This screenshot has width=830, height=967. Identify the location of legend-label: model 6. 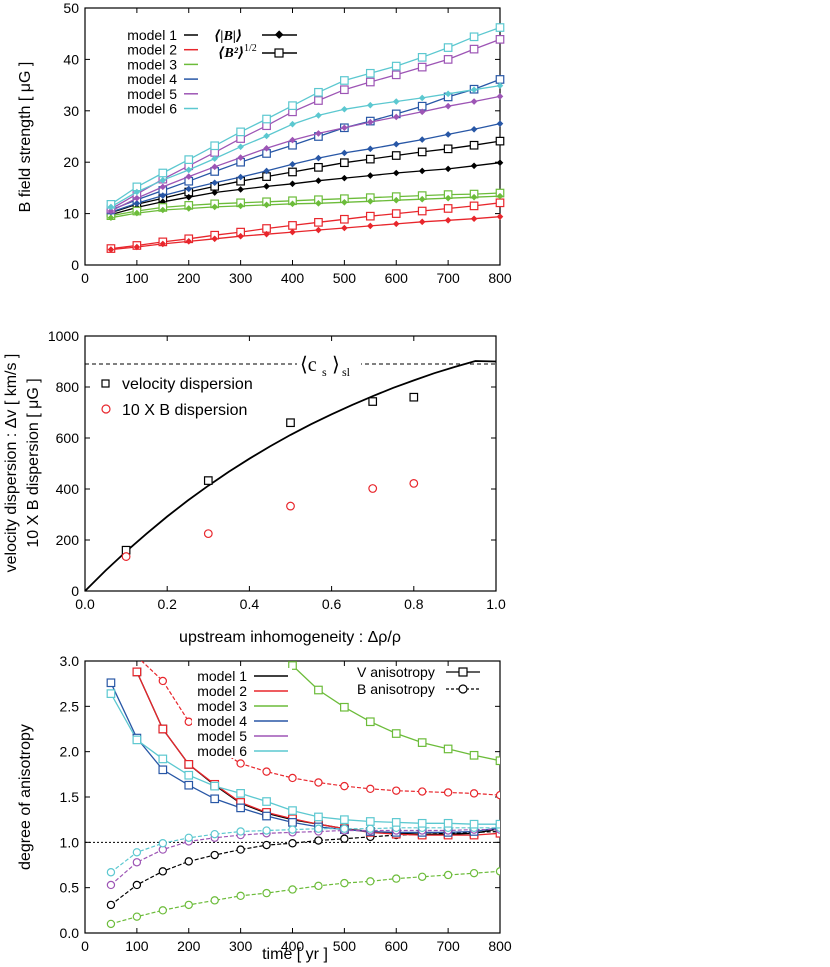
(222, 751).